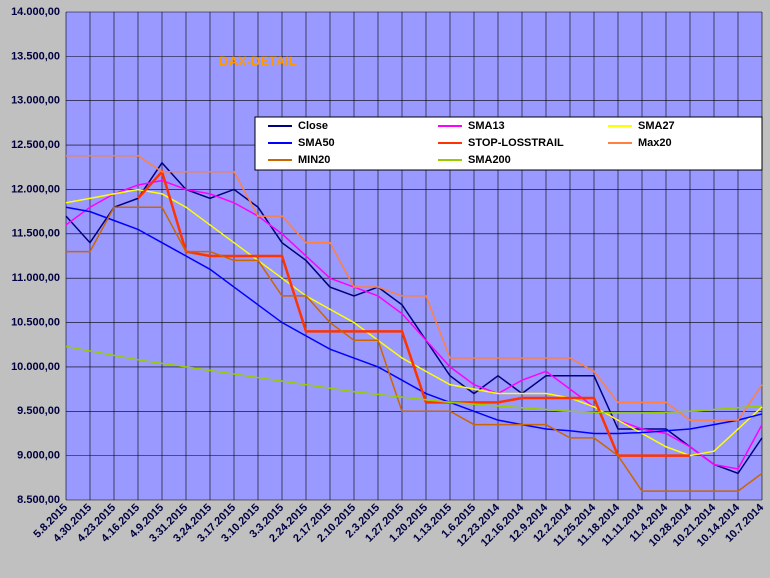 The image size is (770, 578). What do you see at coordinates (35, 322) in the screenshot?
I see `y-tick-label: 10.500,00` at bounding box center [35, 322].